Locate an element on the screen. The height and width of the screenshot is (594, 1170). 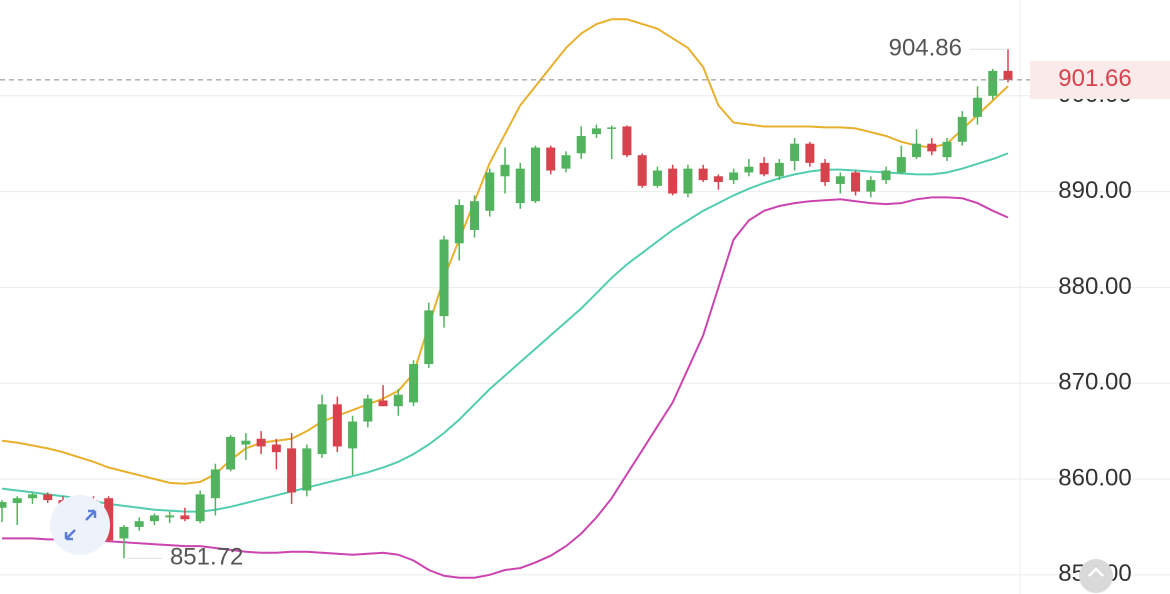
scroll-button-glyph is located at coordinates (1096, 572).